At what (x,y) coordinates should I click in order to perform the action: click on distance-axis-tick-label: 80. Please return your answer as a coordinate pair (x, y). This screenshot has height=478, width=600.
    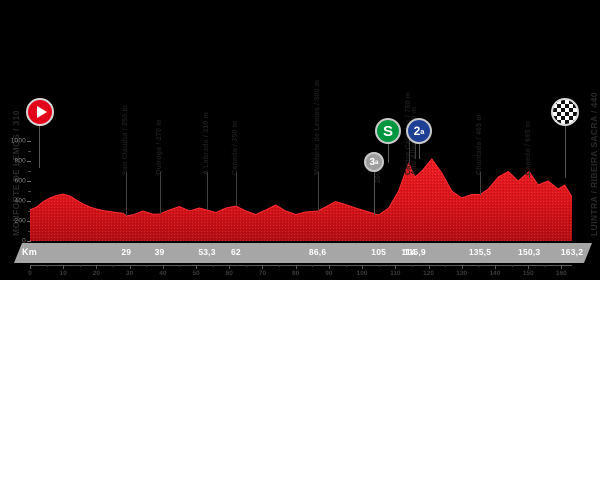
    Looking at the image, I should click on (296, 273).